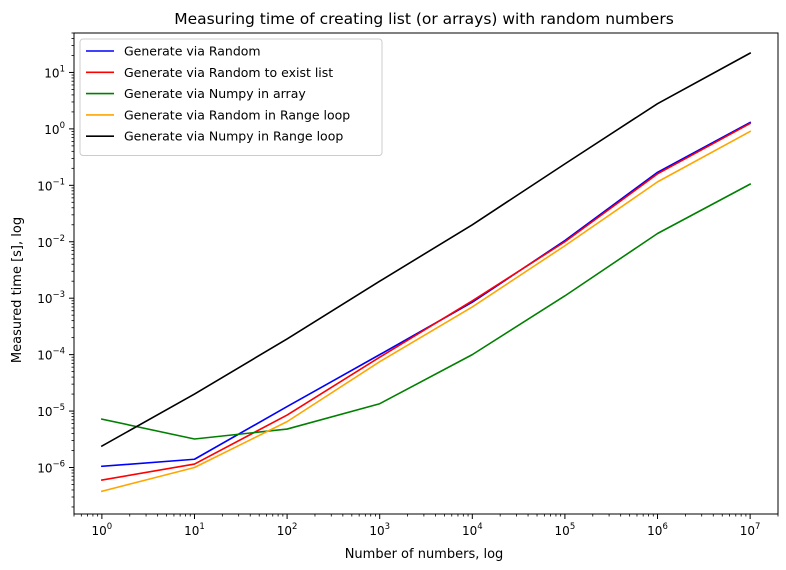 The image size is (786, 570). I want to click on x-tick-label: 10⁴, so click(472, 530).